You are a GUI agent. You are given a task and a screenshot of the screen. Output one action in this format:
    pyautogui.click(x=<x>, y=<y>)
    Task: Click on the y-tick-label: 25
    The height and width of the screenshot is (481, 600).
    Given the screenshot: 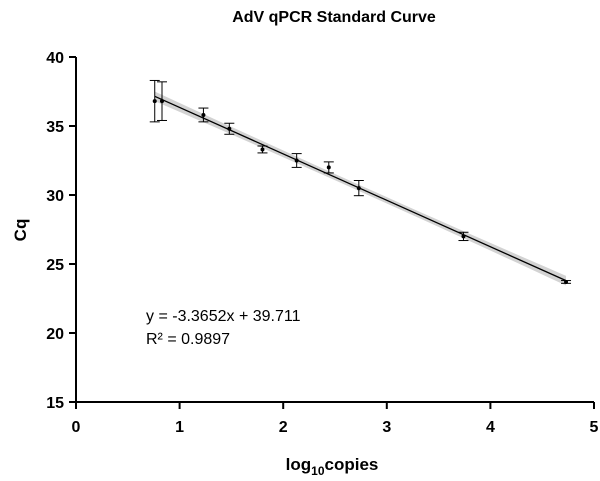 What is the action you would take?
    pyautogui.click(x=55, y=265)
    